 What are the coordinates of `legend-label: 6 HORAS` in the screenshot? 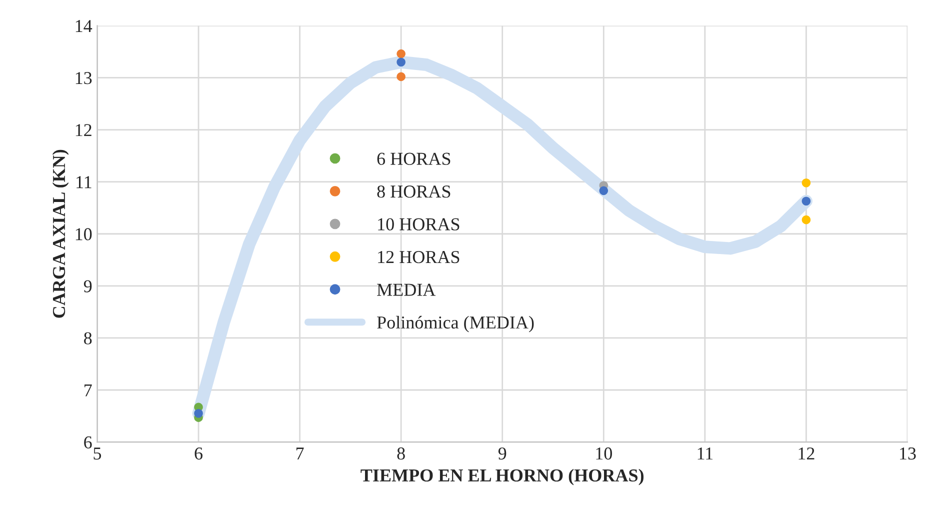 It's located at (413, 158).